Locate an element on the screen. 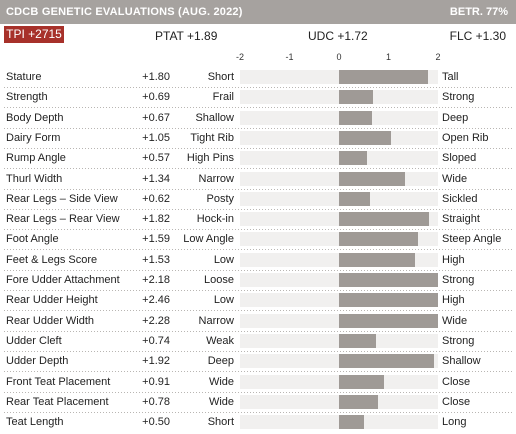 The width and height of the screenshot is (516, 434). scale-tick-label: -2 is located at coordinates (240, 57).